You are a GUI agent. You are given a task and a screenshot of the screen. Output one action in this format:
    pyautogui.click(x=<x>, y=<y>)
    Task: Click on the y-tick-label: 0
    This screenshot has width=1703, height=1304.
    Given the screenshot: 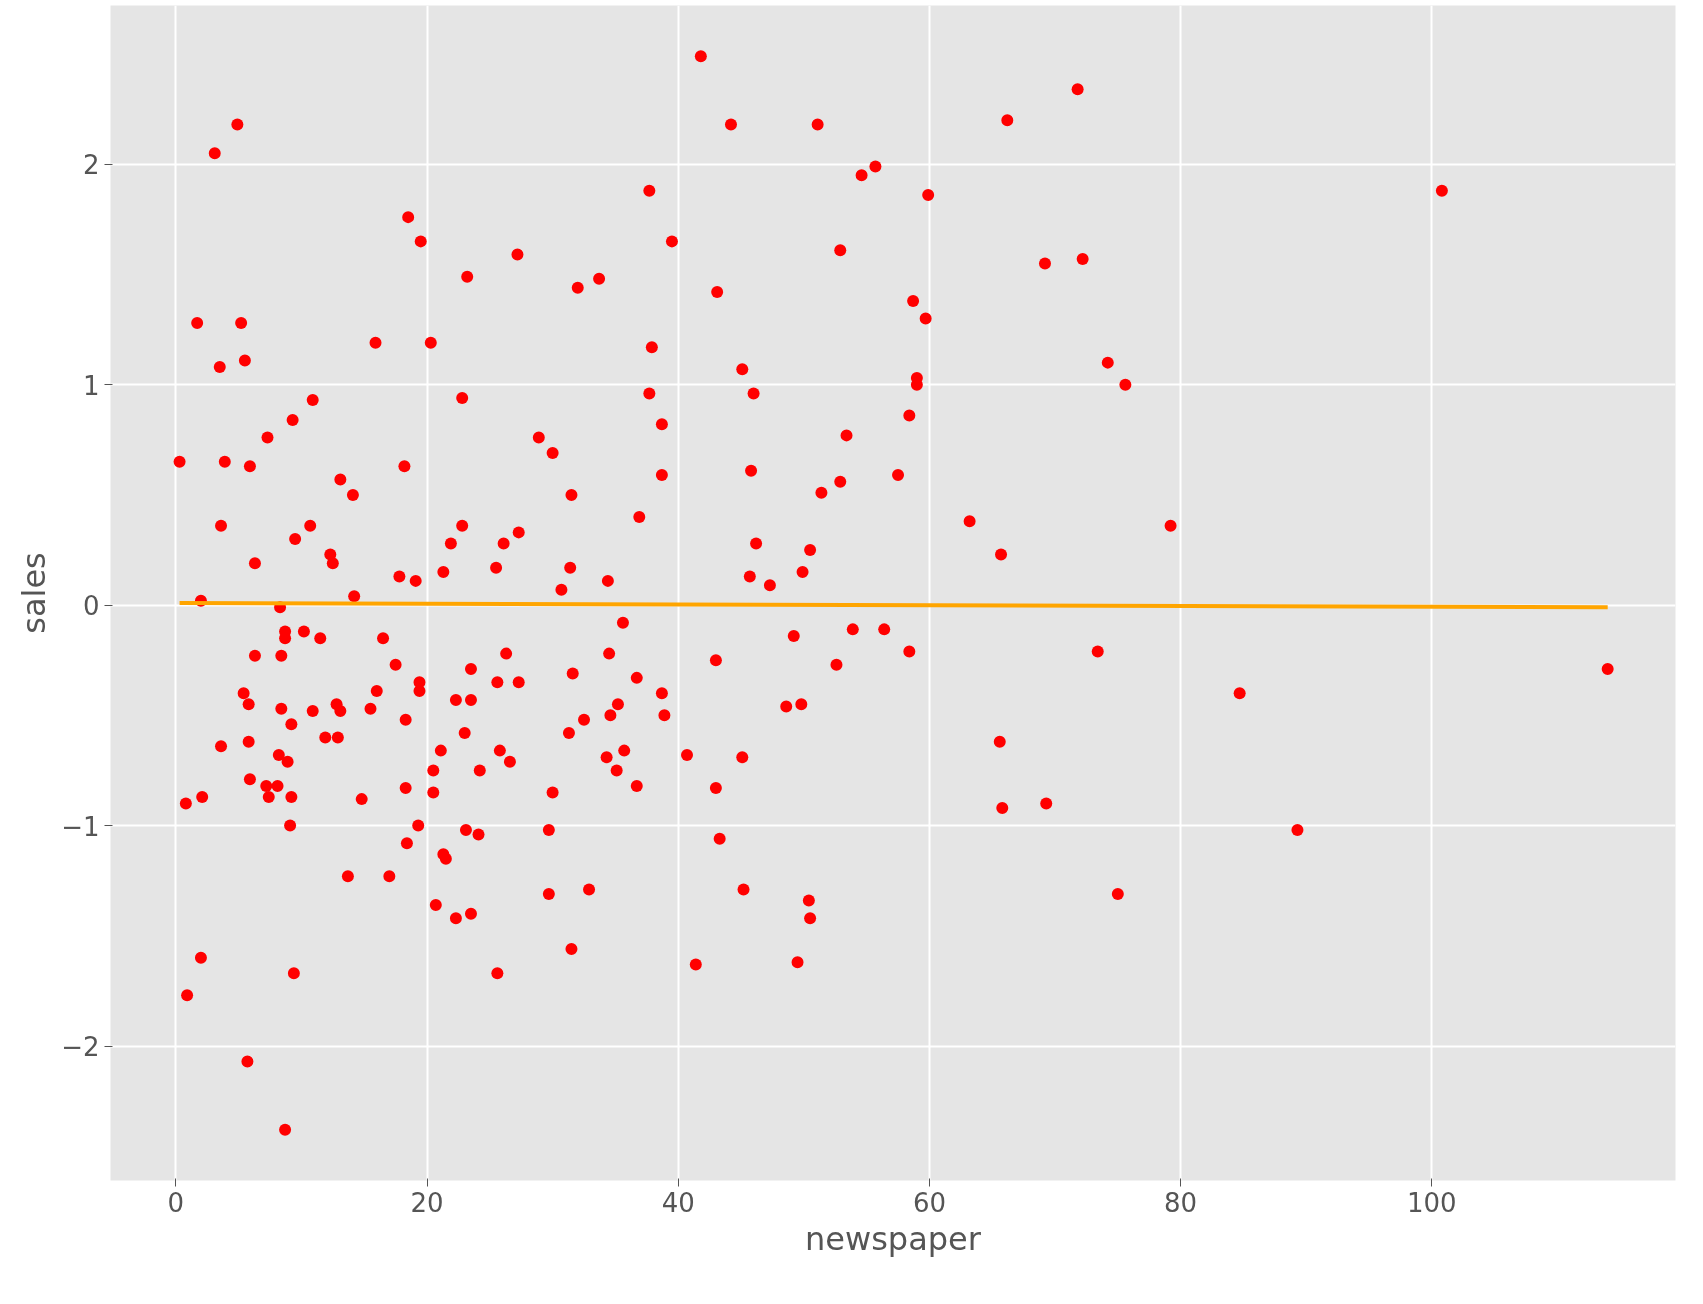 What is the action you would take?
    pyautogui.click(x=91, y=606)
    